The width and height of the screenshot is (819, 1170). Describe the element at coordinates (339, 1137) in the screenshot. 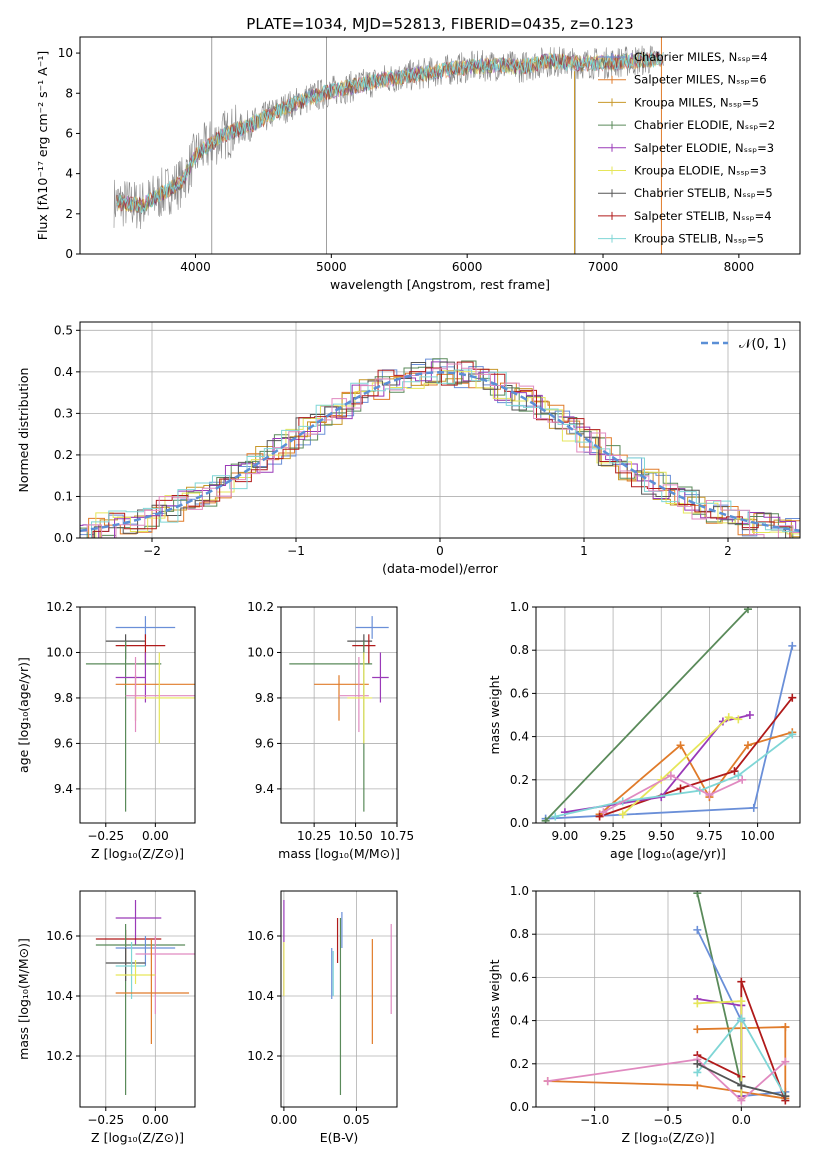

I see `x-axis-label: E(B-V)` at that location.